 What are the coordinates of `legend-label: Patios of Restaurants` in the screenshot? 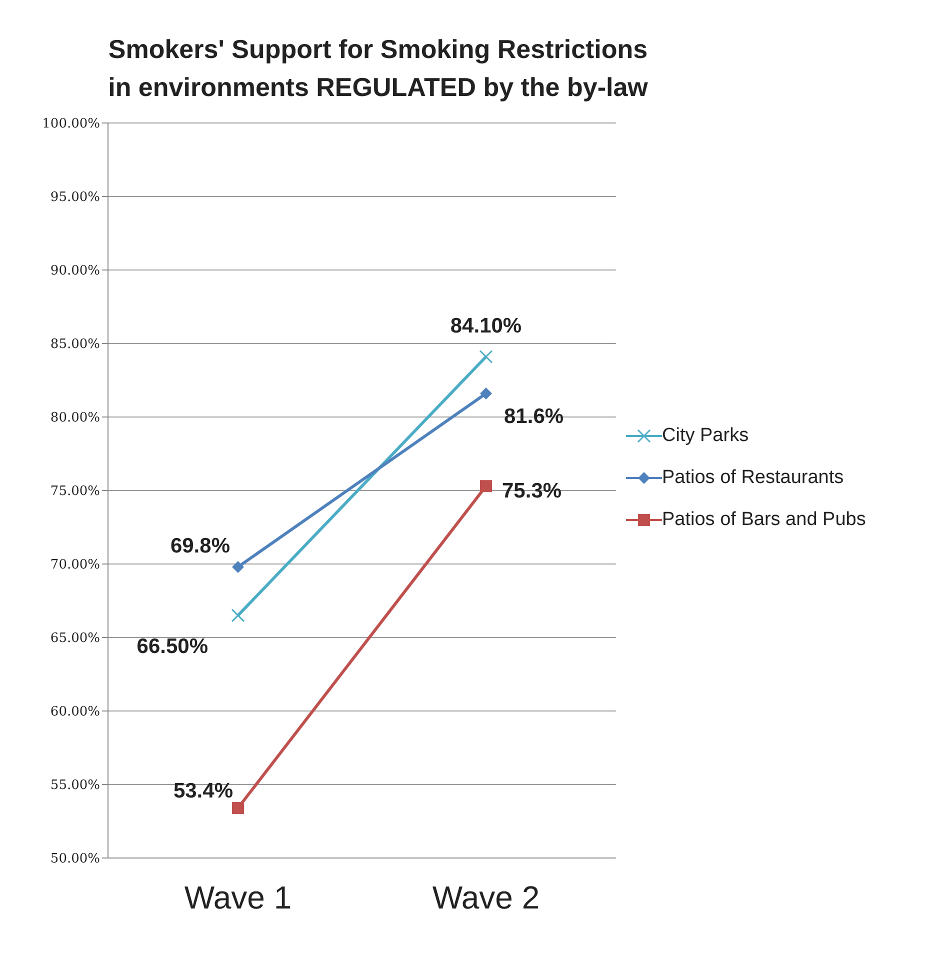 It's located at (753, 478).